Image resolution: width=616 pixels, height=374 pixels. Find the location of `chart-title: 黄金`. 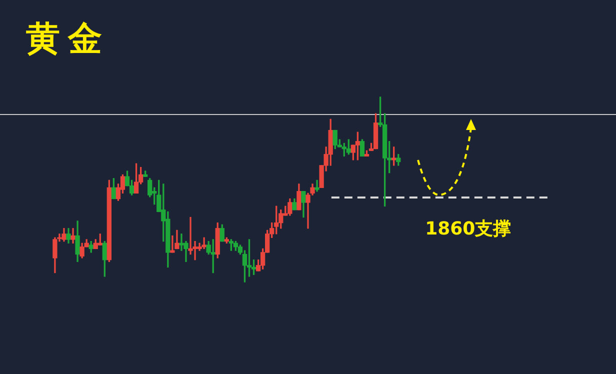

chart-title: 黄金 is located at coordinates (68, 39).